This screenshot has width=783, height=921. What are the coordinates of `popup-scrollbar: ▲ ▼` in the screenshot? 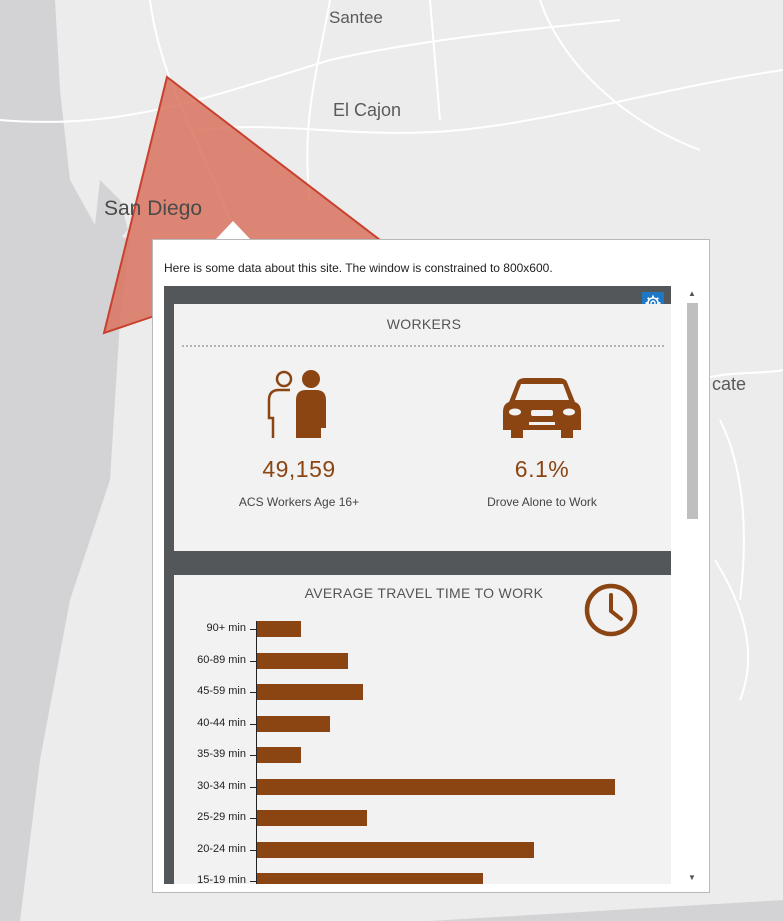 It's located at (692, 586).